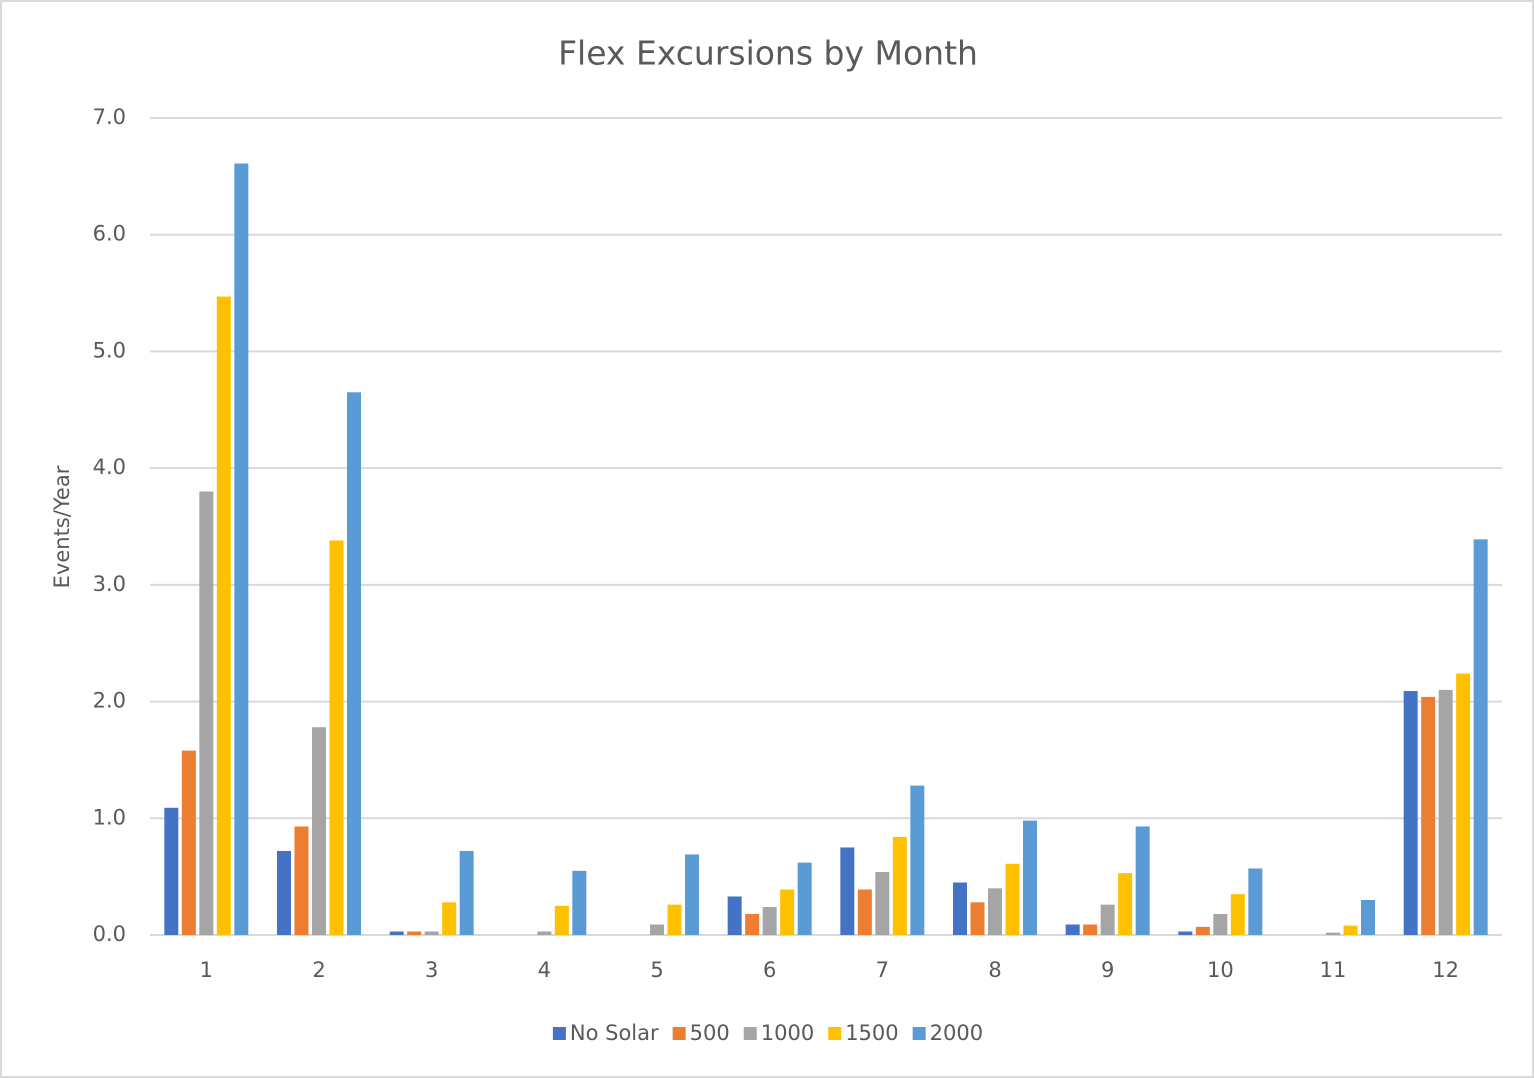 This screenshot has height=1078, width=1534. Describe the element at coordinates (431, 970) in the screenshot. I see `x-tick-label: 3` at that location.